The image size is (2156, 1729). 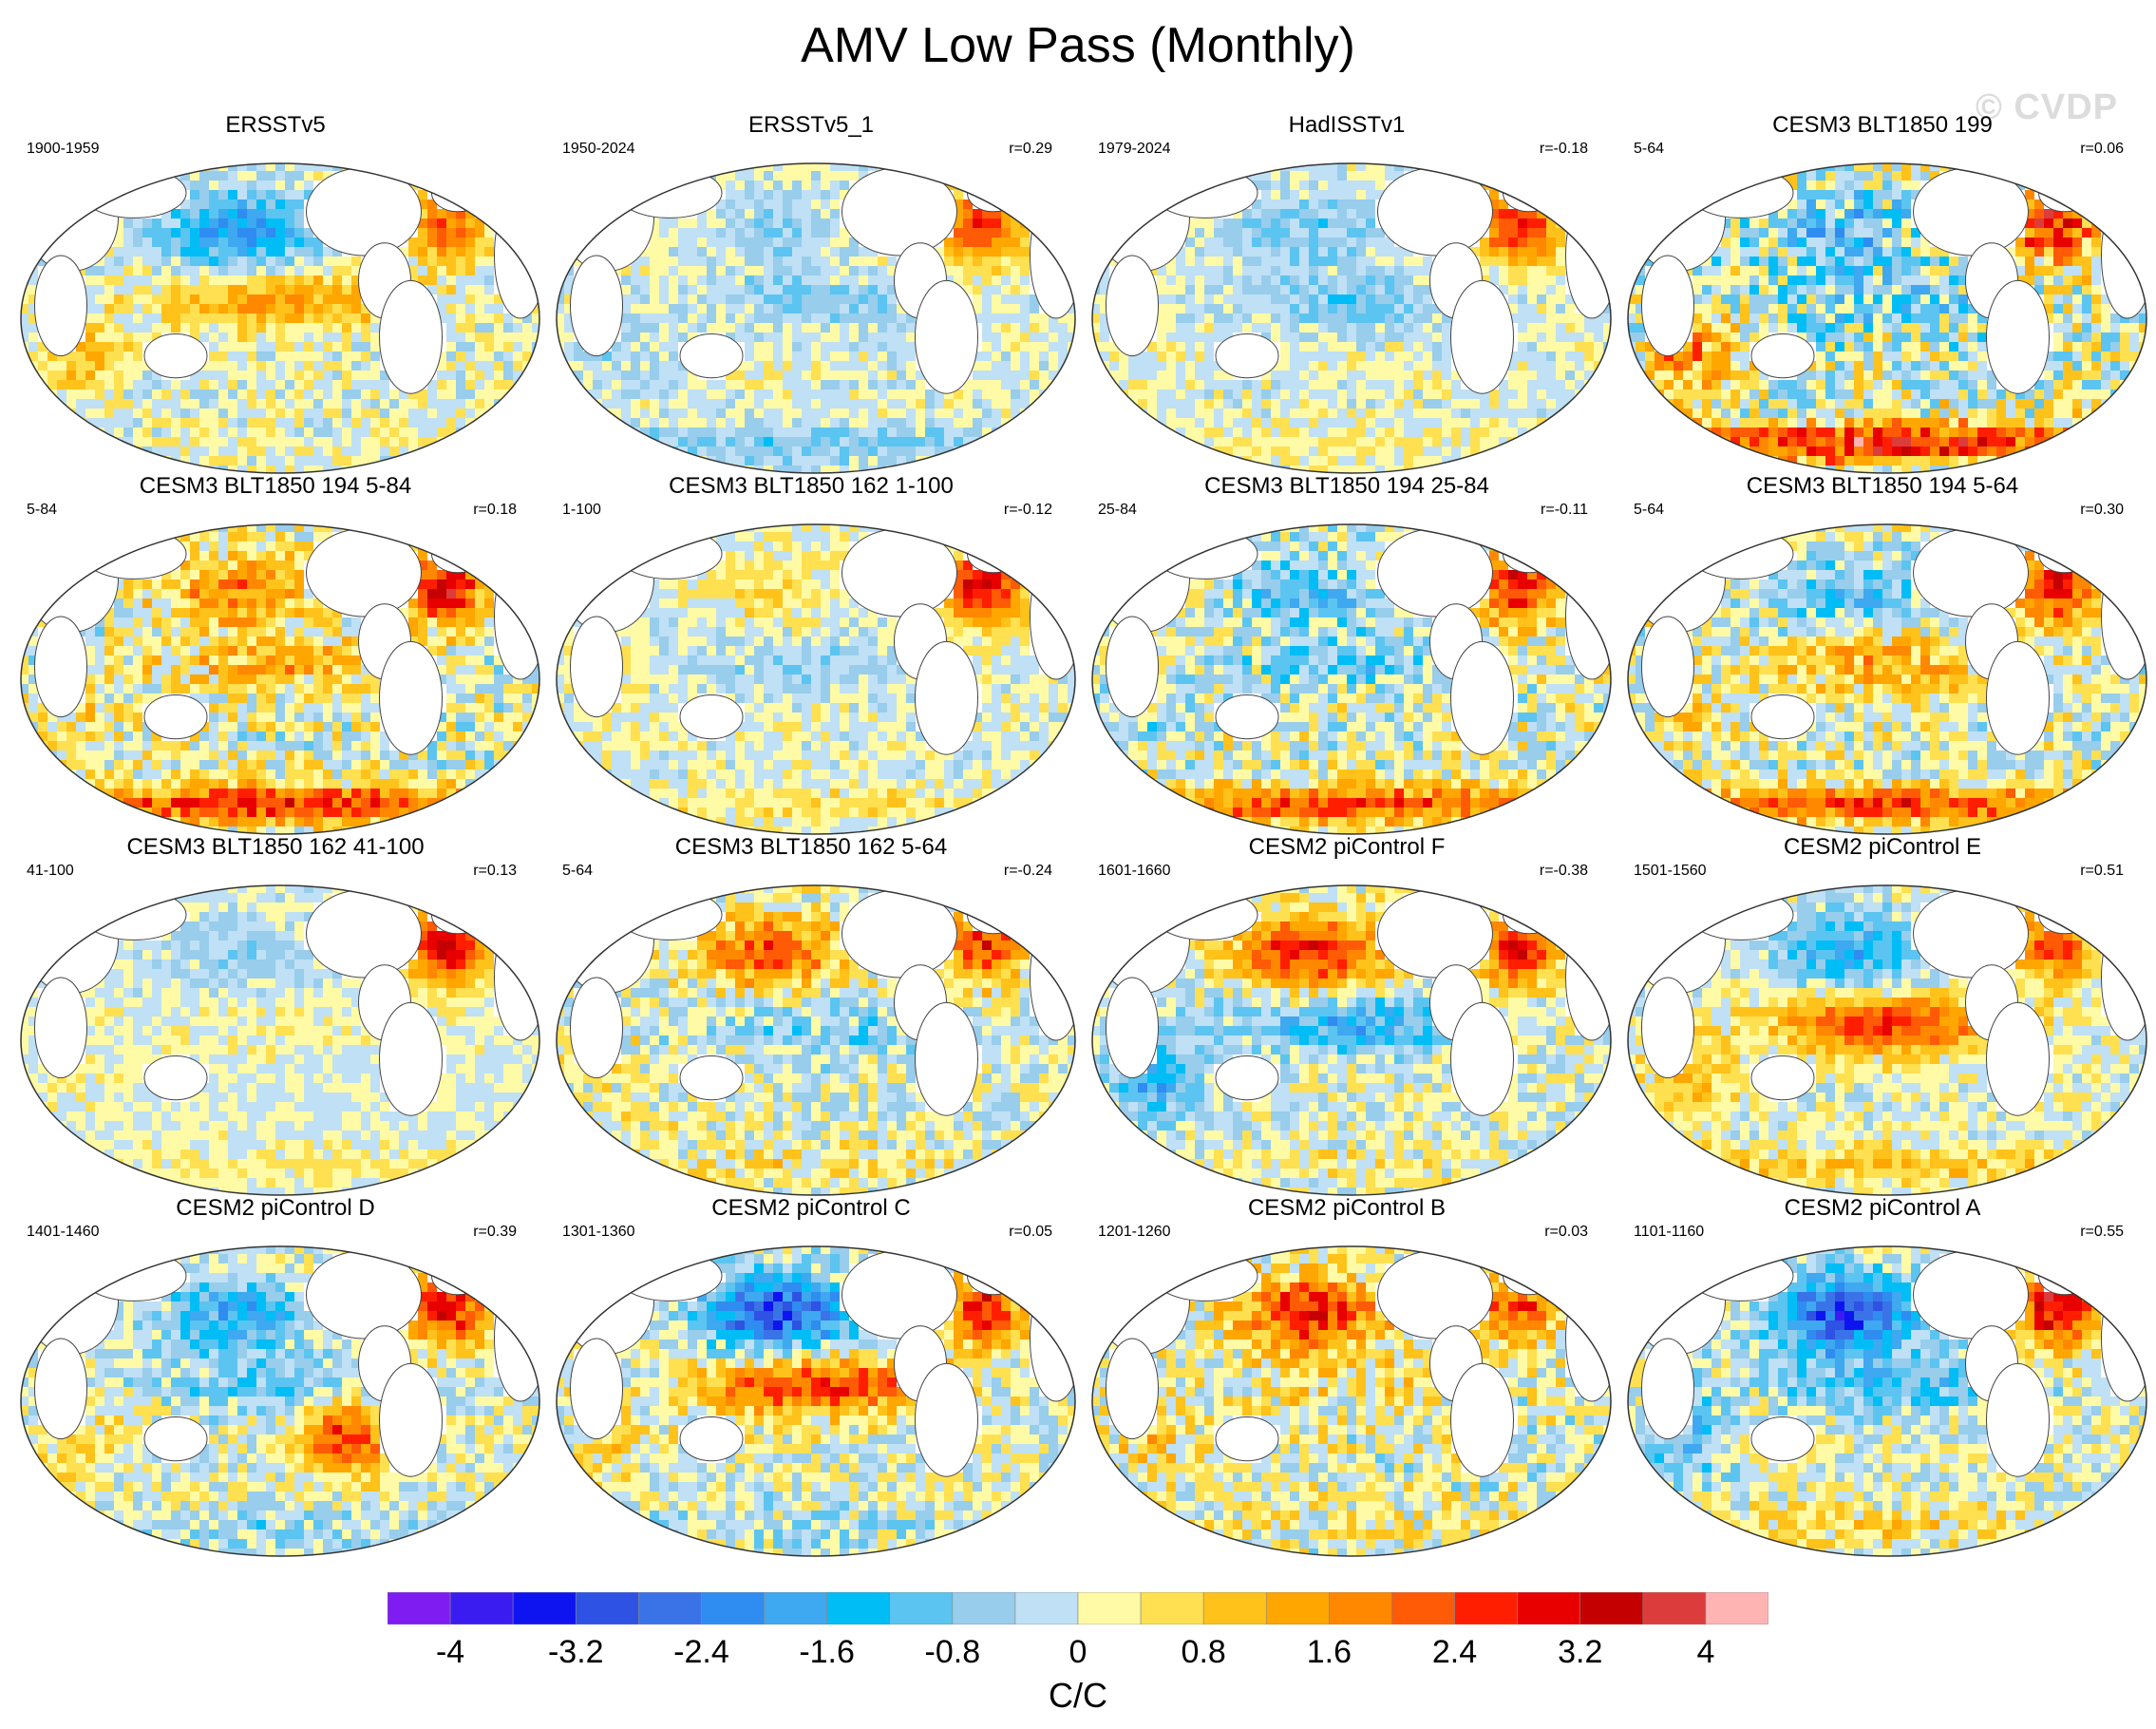 I want to click on map-panel: CESM3 BLT1850 194 5-64 5-64 r=0.30, so click(x=1883, y=654).